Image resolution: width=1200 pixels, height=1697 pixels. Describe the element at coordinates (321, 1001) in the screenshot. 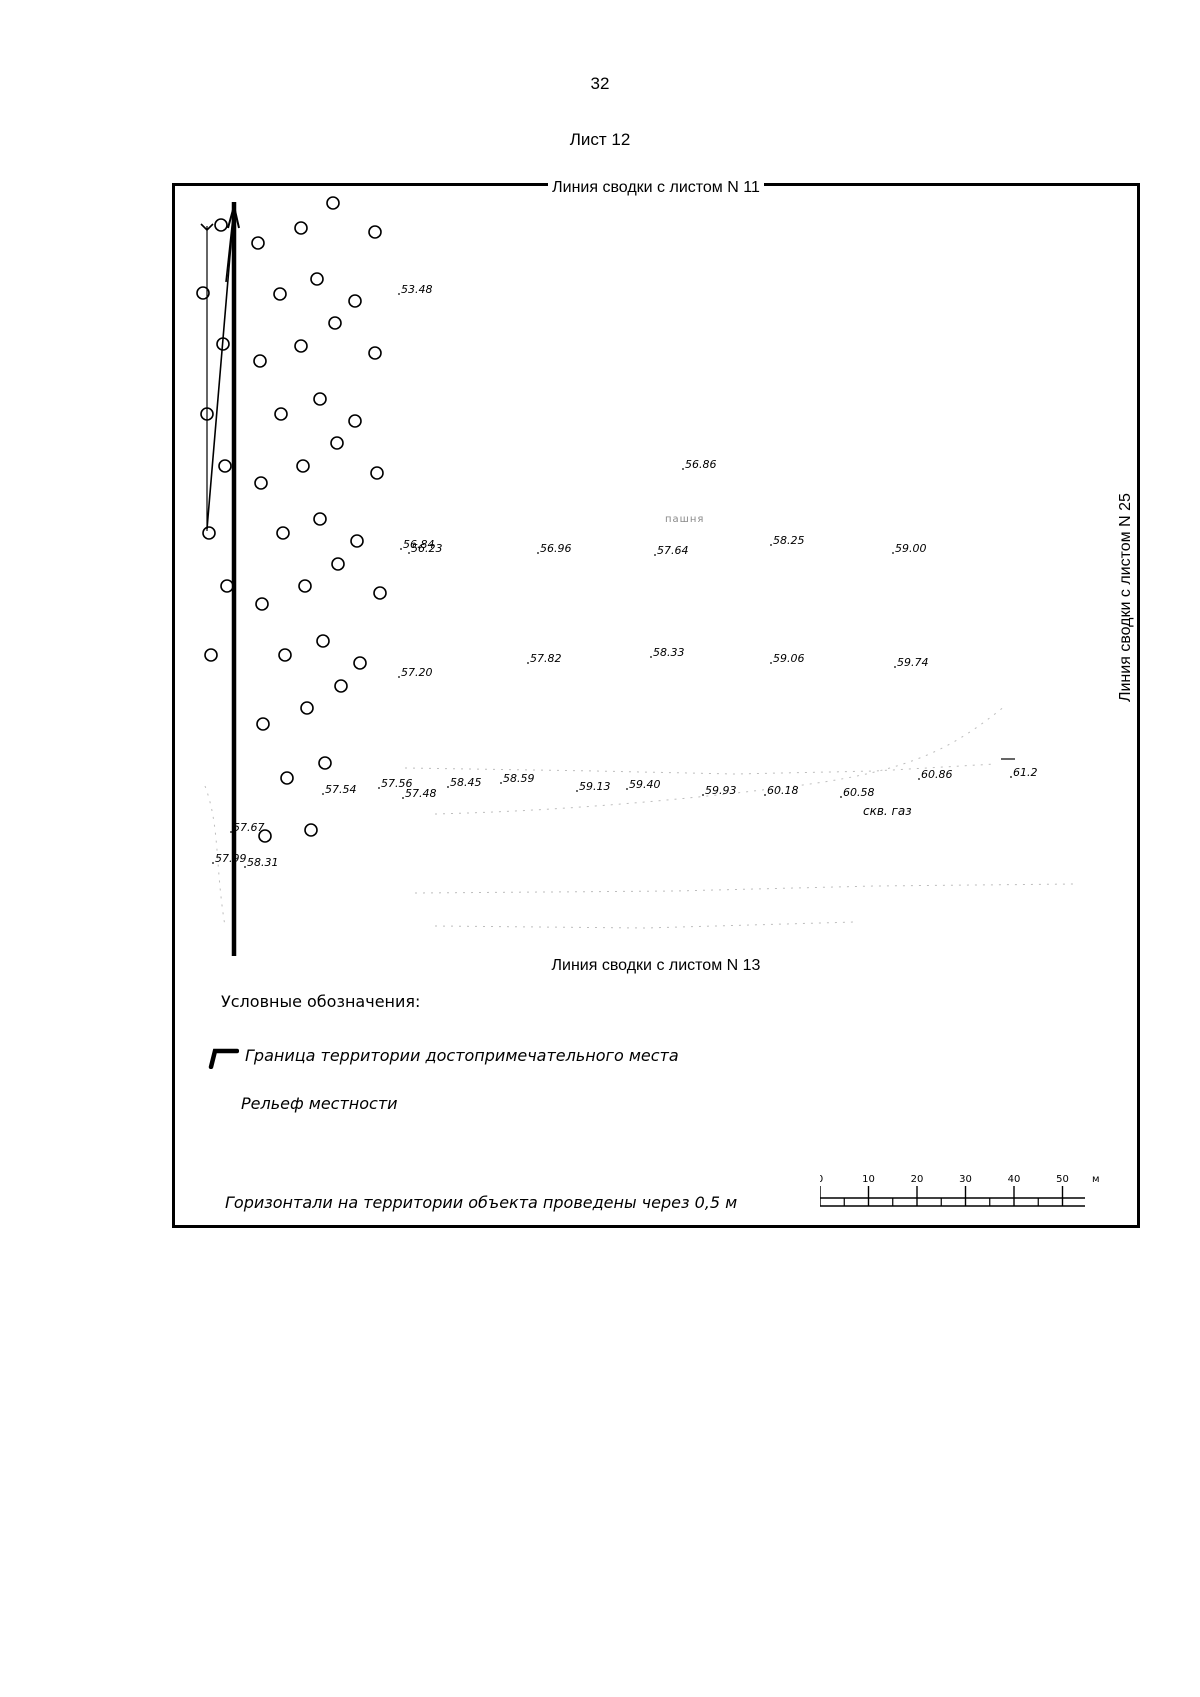

I see `legend-title: Условные обозначения:` at that location.